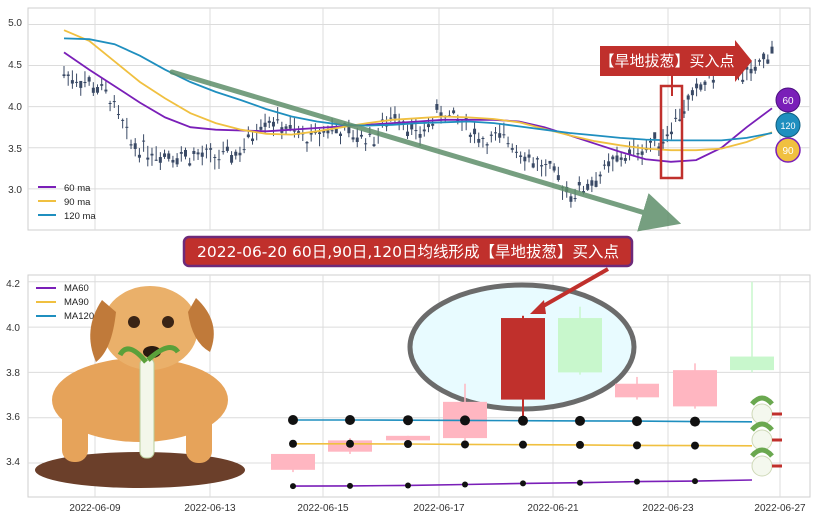  What do you see at coordinates (95, 508) in the screenshot?
I see `xtick-label: 2022-06-09` at bounding box center [95, 508].